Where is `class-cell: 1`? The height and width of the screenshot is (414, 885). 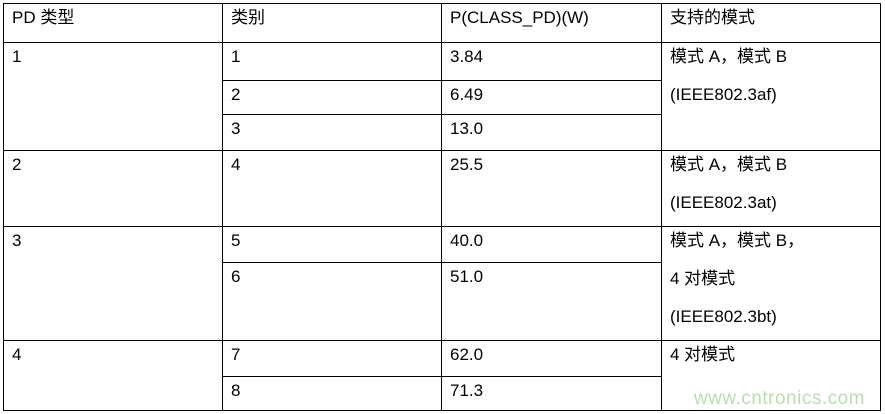
class-cell: 1 is located at coordinates (332, 61).